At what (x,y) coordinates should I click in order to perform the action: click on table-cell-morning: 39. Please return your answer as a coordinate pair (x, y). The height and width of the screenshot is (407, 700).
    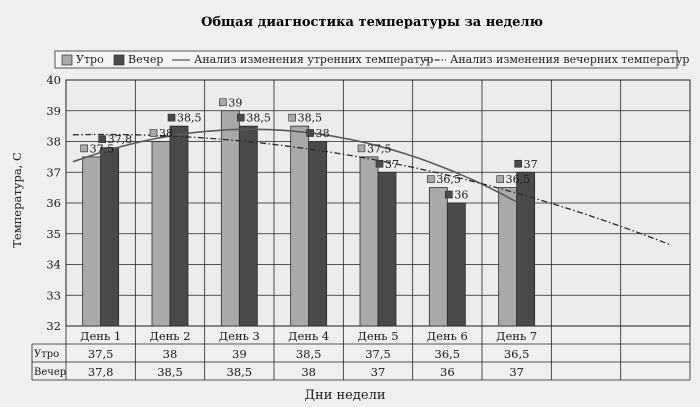
    Looking at the image, I should click on (239, 354).